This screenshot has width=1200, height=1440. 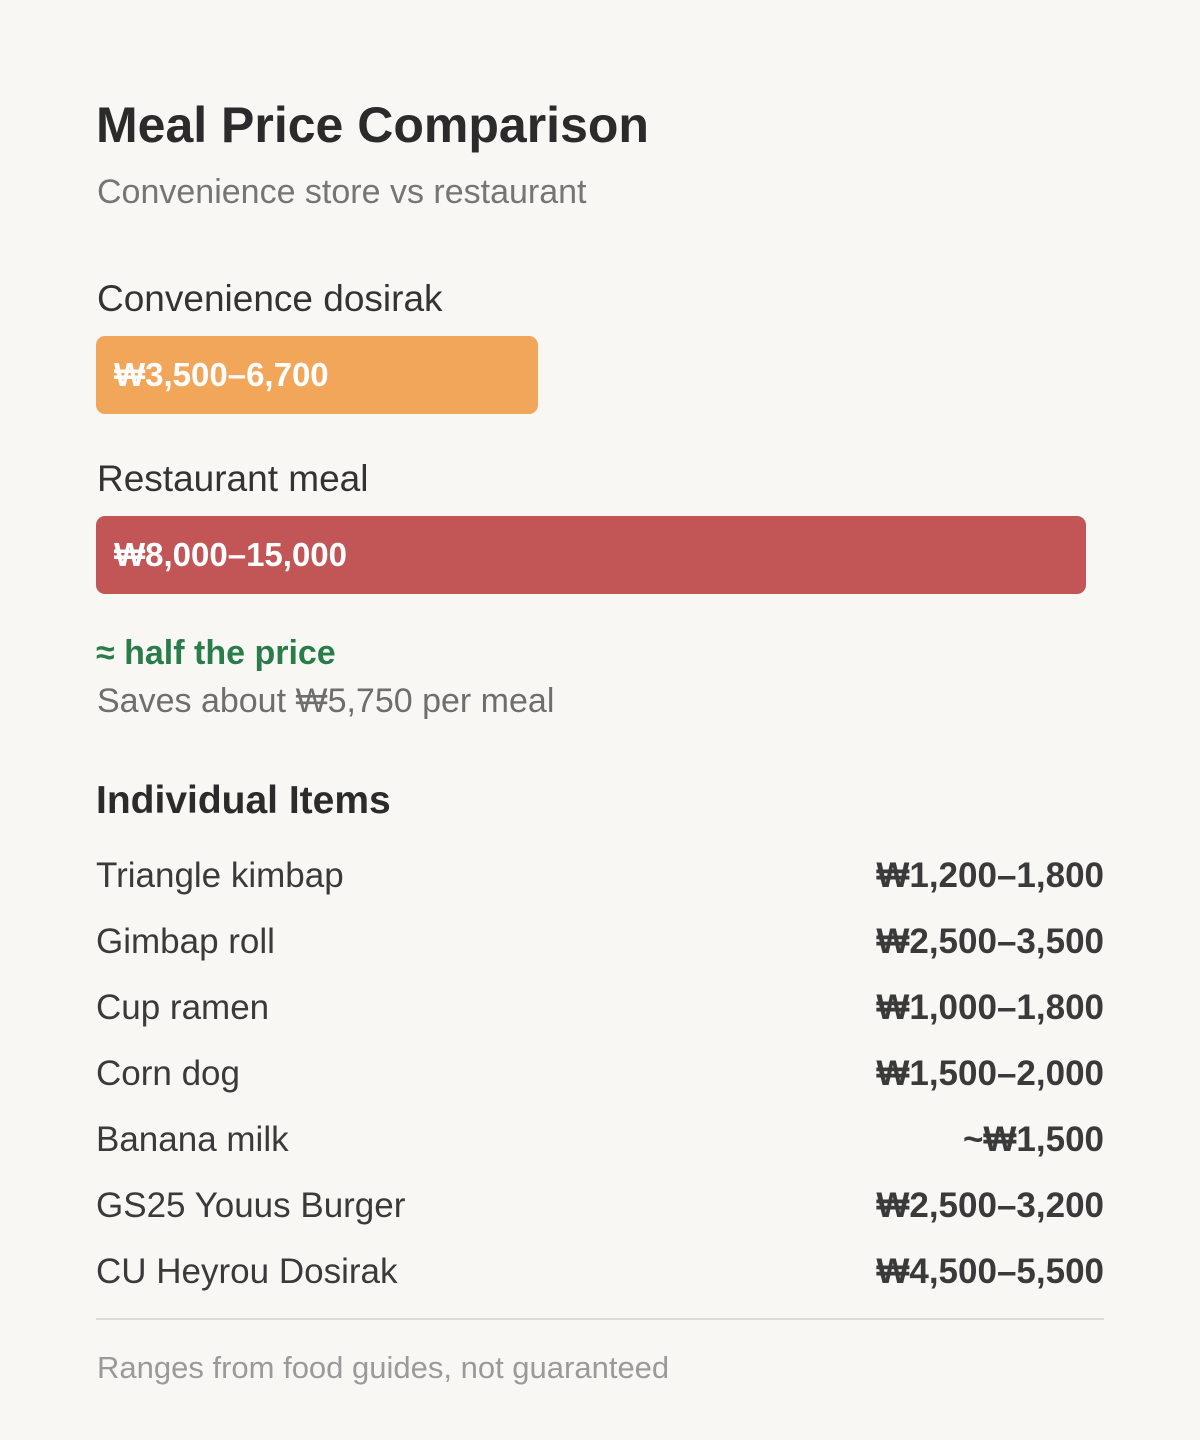 I want to click on item-name: Corn dog, so click(x=168, y=1073).